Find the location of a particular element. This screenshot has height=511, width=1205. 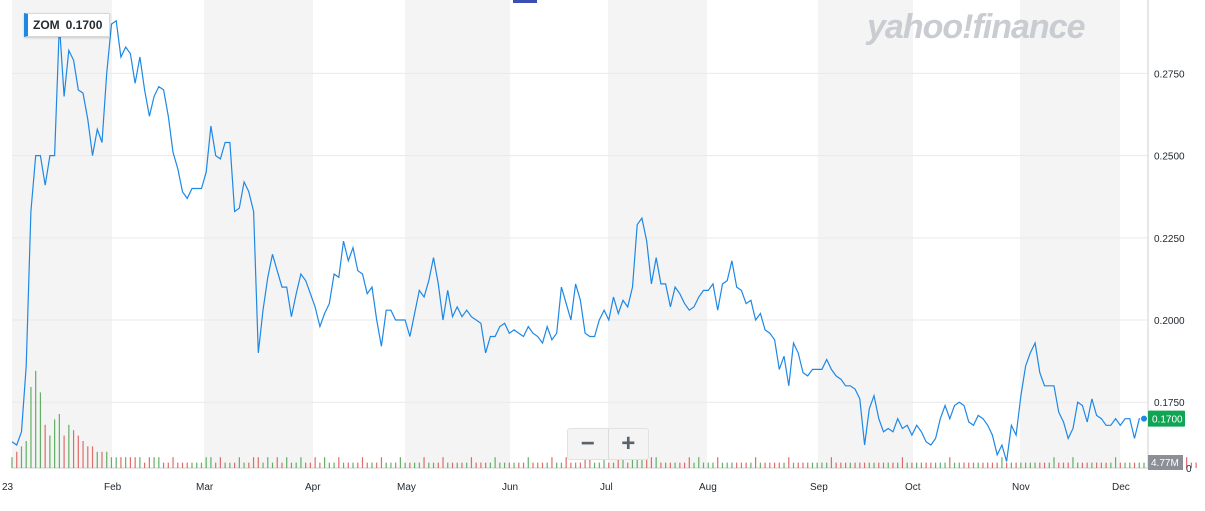

x-tick-label: Mar is located at coordinates (205, 487).